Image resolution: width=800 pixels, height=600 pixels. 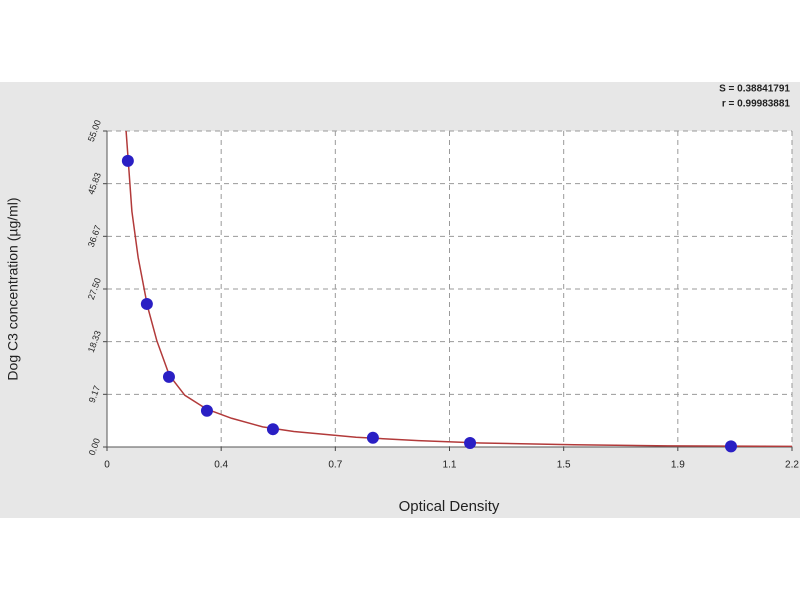 What do you see at coordinates (107, 465) in the screenshot?
I see `x-tick-label: 0` at bounding box center [107, 465].